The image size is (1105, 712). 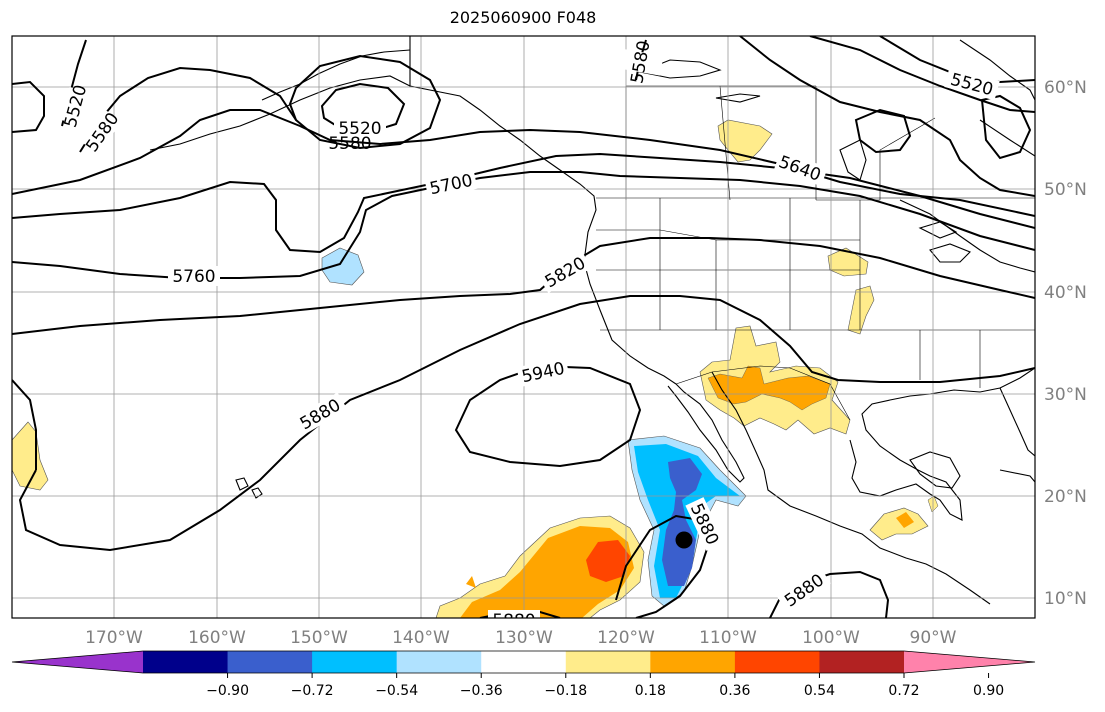 What do you see at coordinates (1065, 88) in the screenshot?
I see `lat-label-60n: 60°N` at bounding box center [1065, 88].